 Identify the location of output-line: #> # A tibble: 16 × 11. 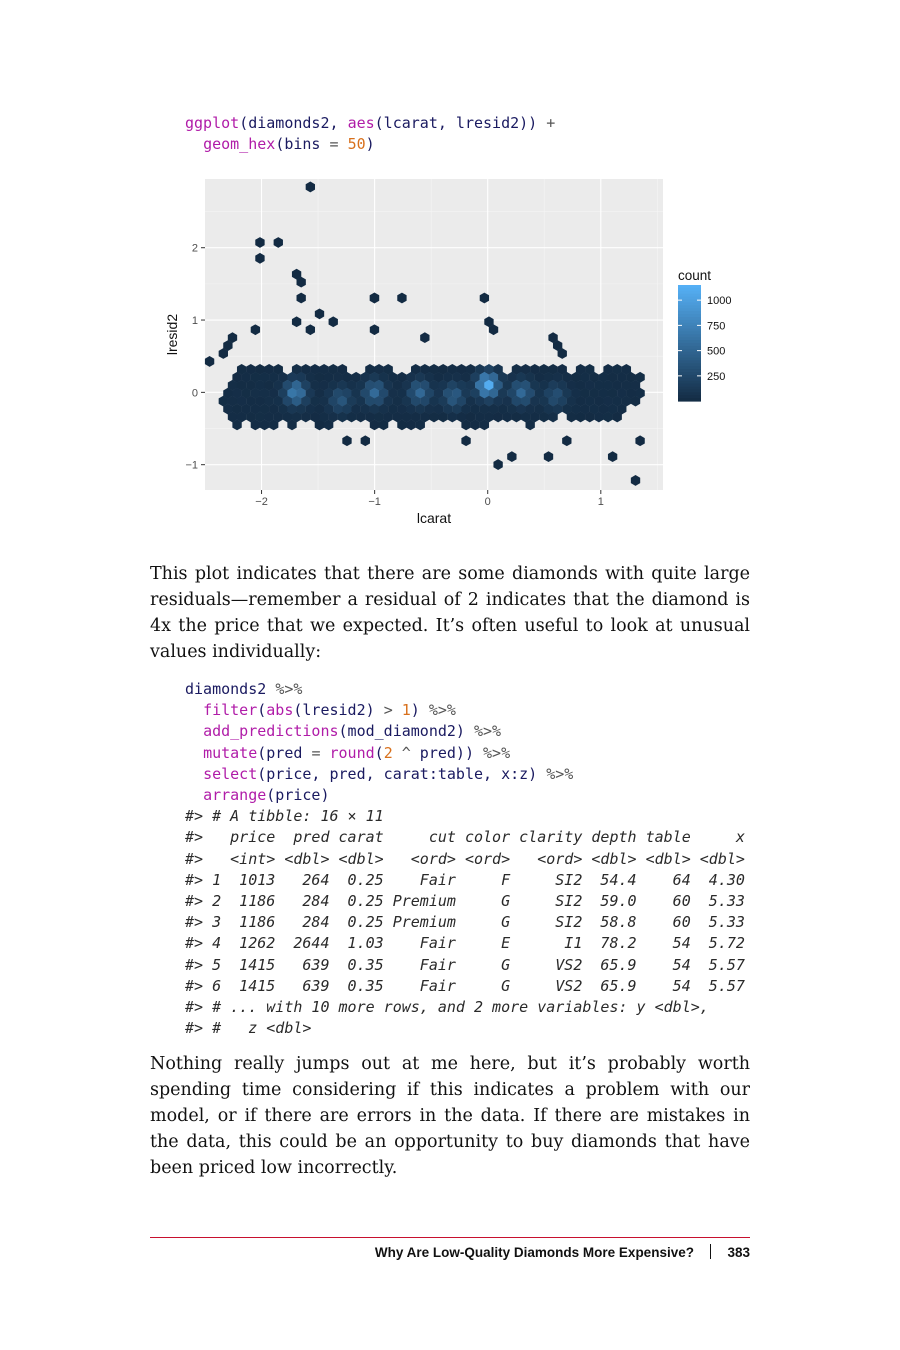
(284, 816).